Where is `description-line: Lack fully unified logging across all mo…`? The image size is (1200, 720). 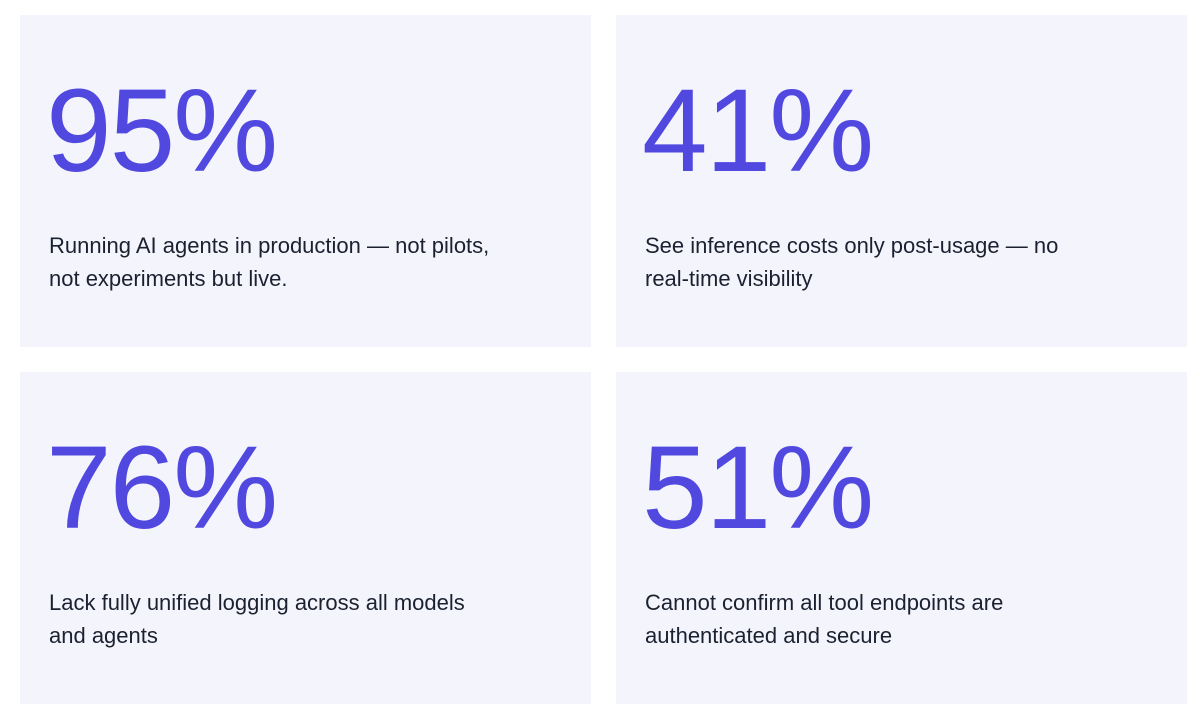
description-line: Lack fully unified logging across all mo… is located at coordinates (257, 602).